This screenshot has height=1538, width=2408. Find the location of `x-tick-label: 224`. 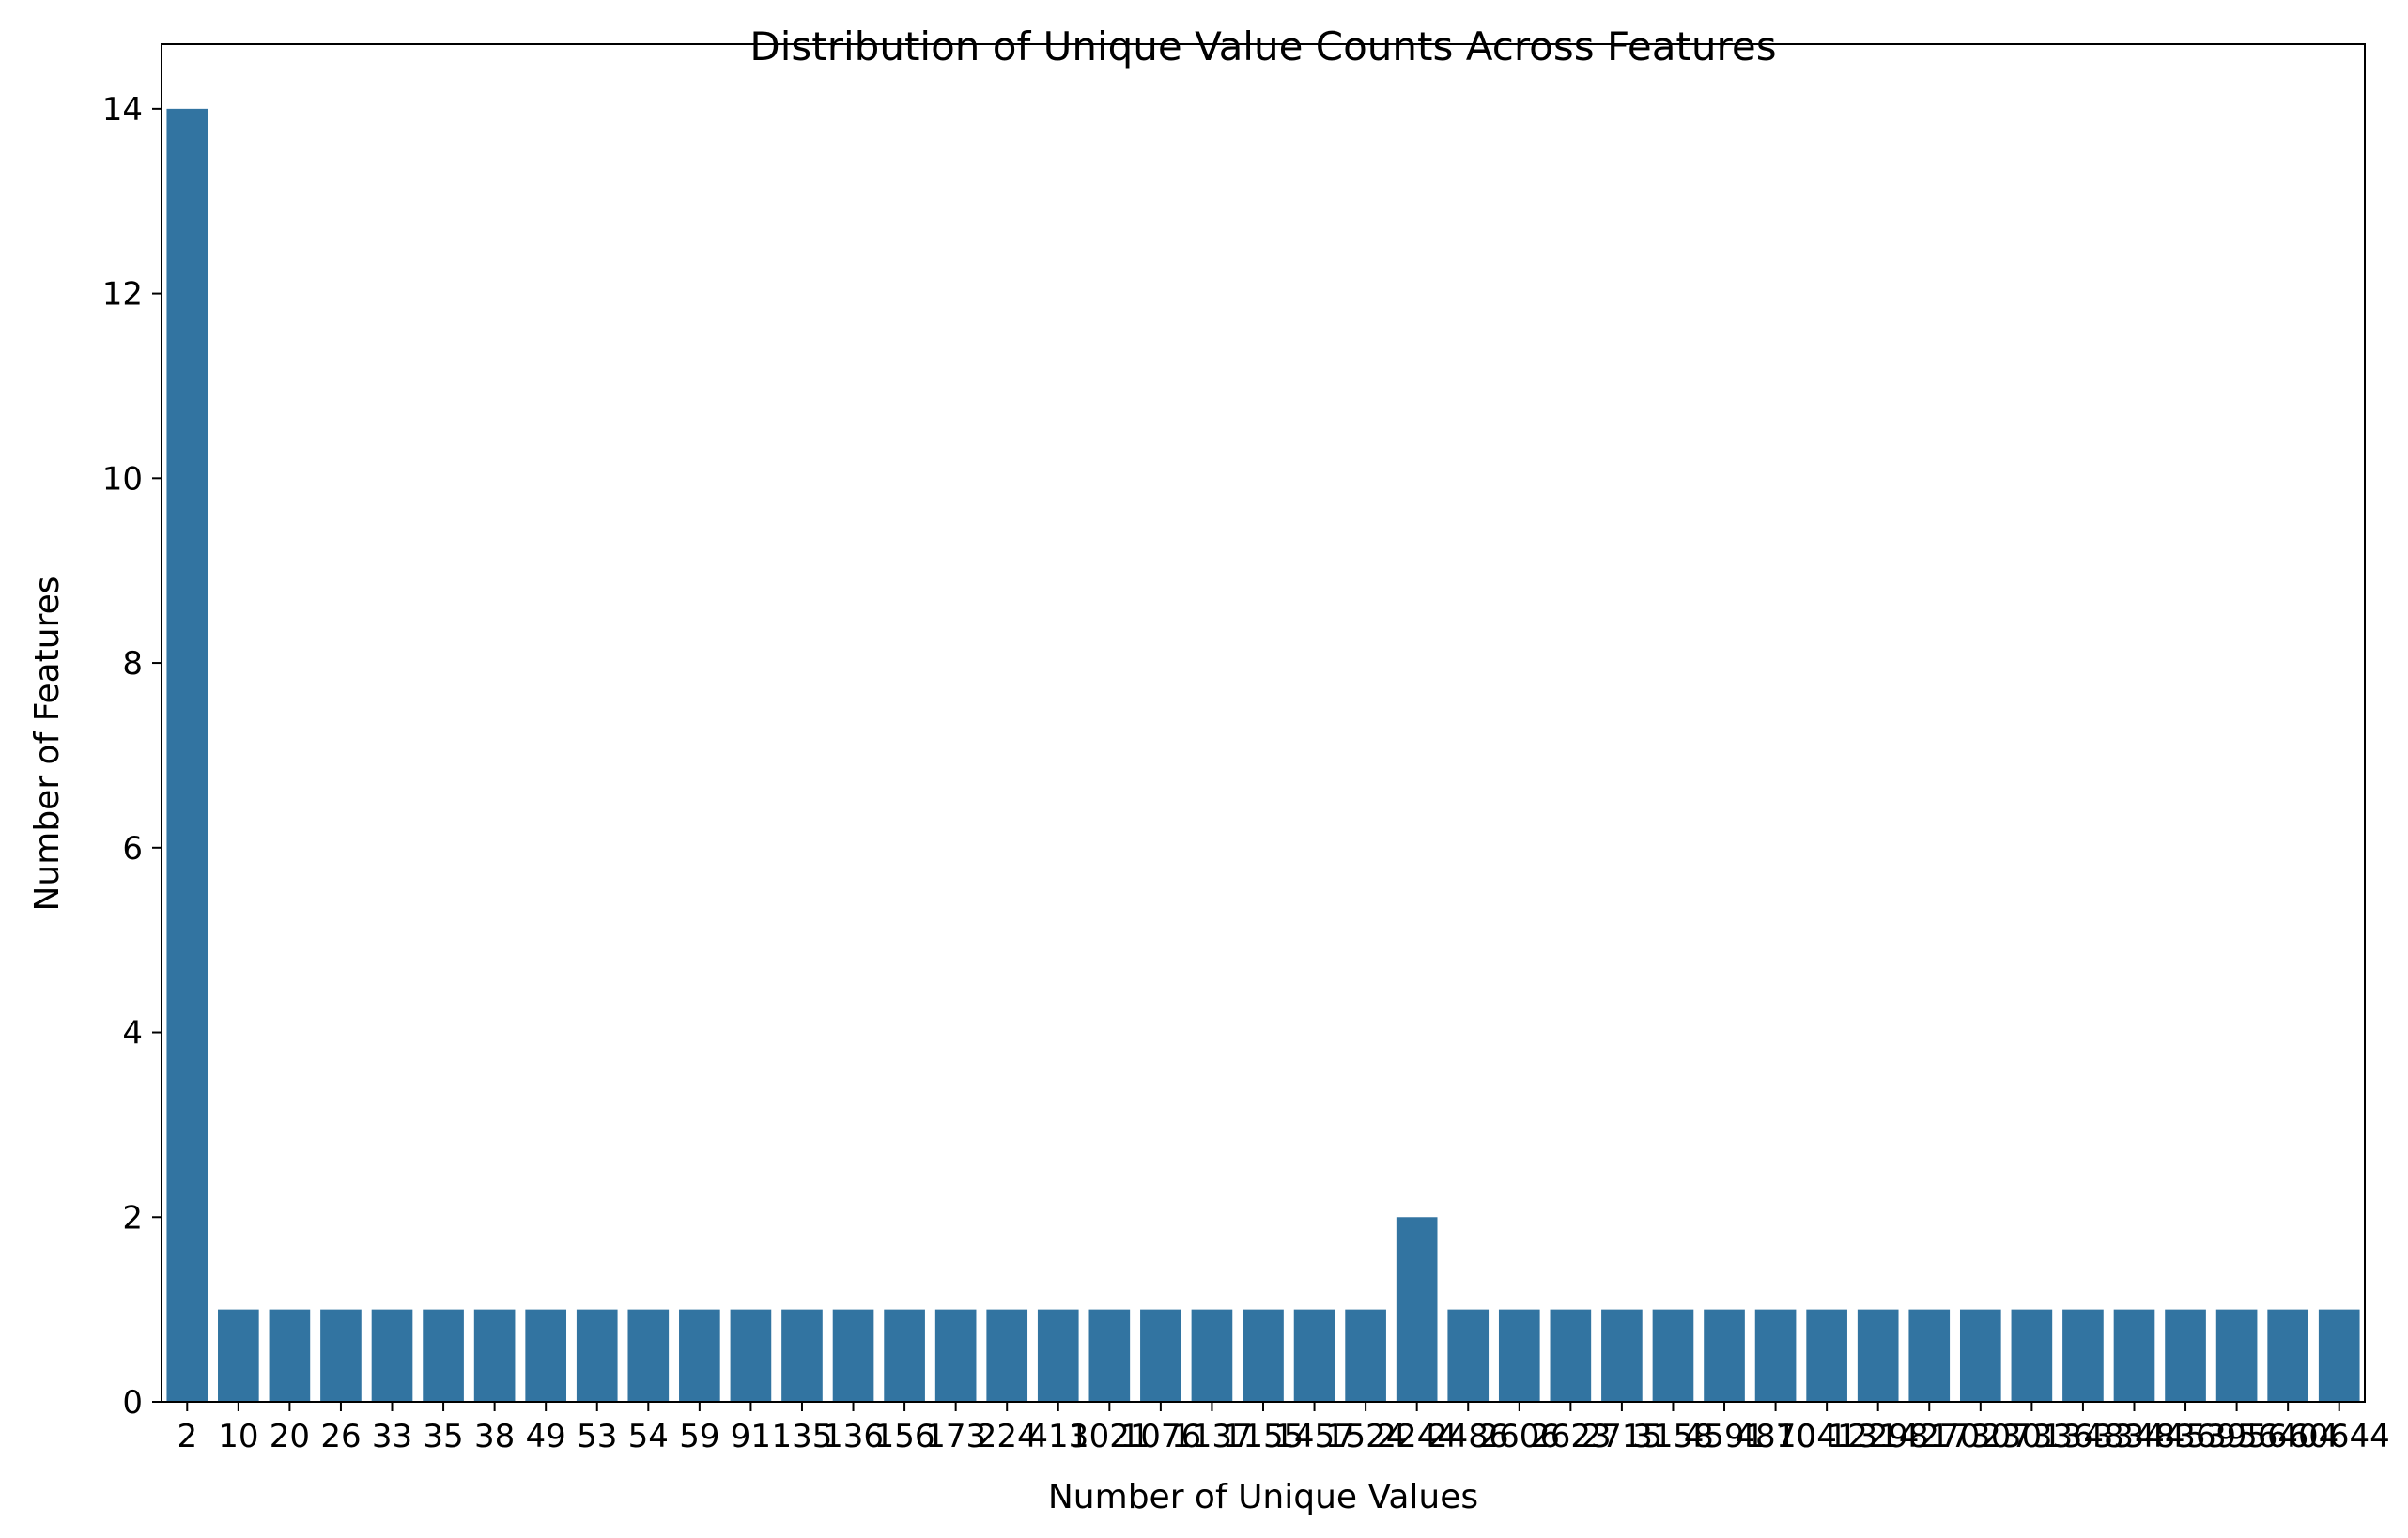

x-tick-label: 224 is located at coordinates (1007, 1436).